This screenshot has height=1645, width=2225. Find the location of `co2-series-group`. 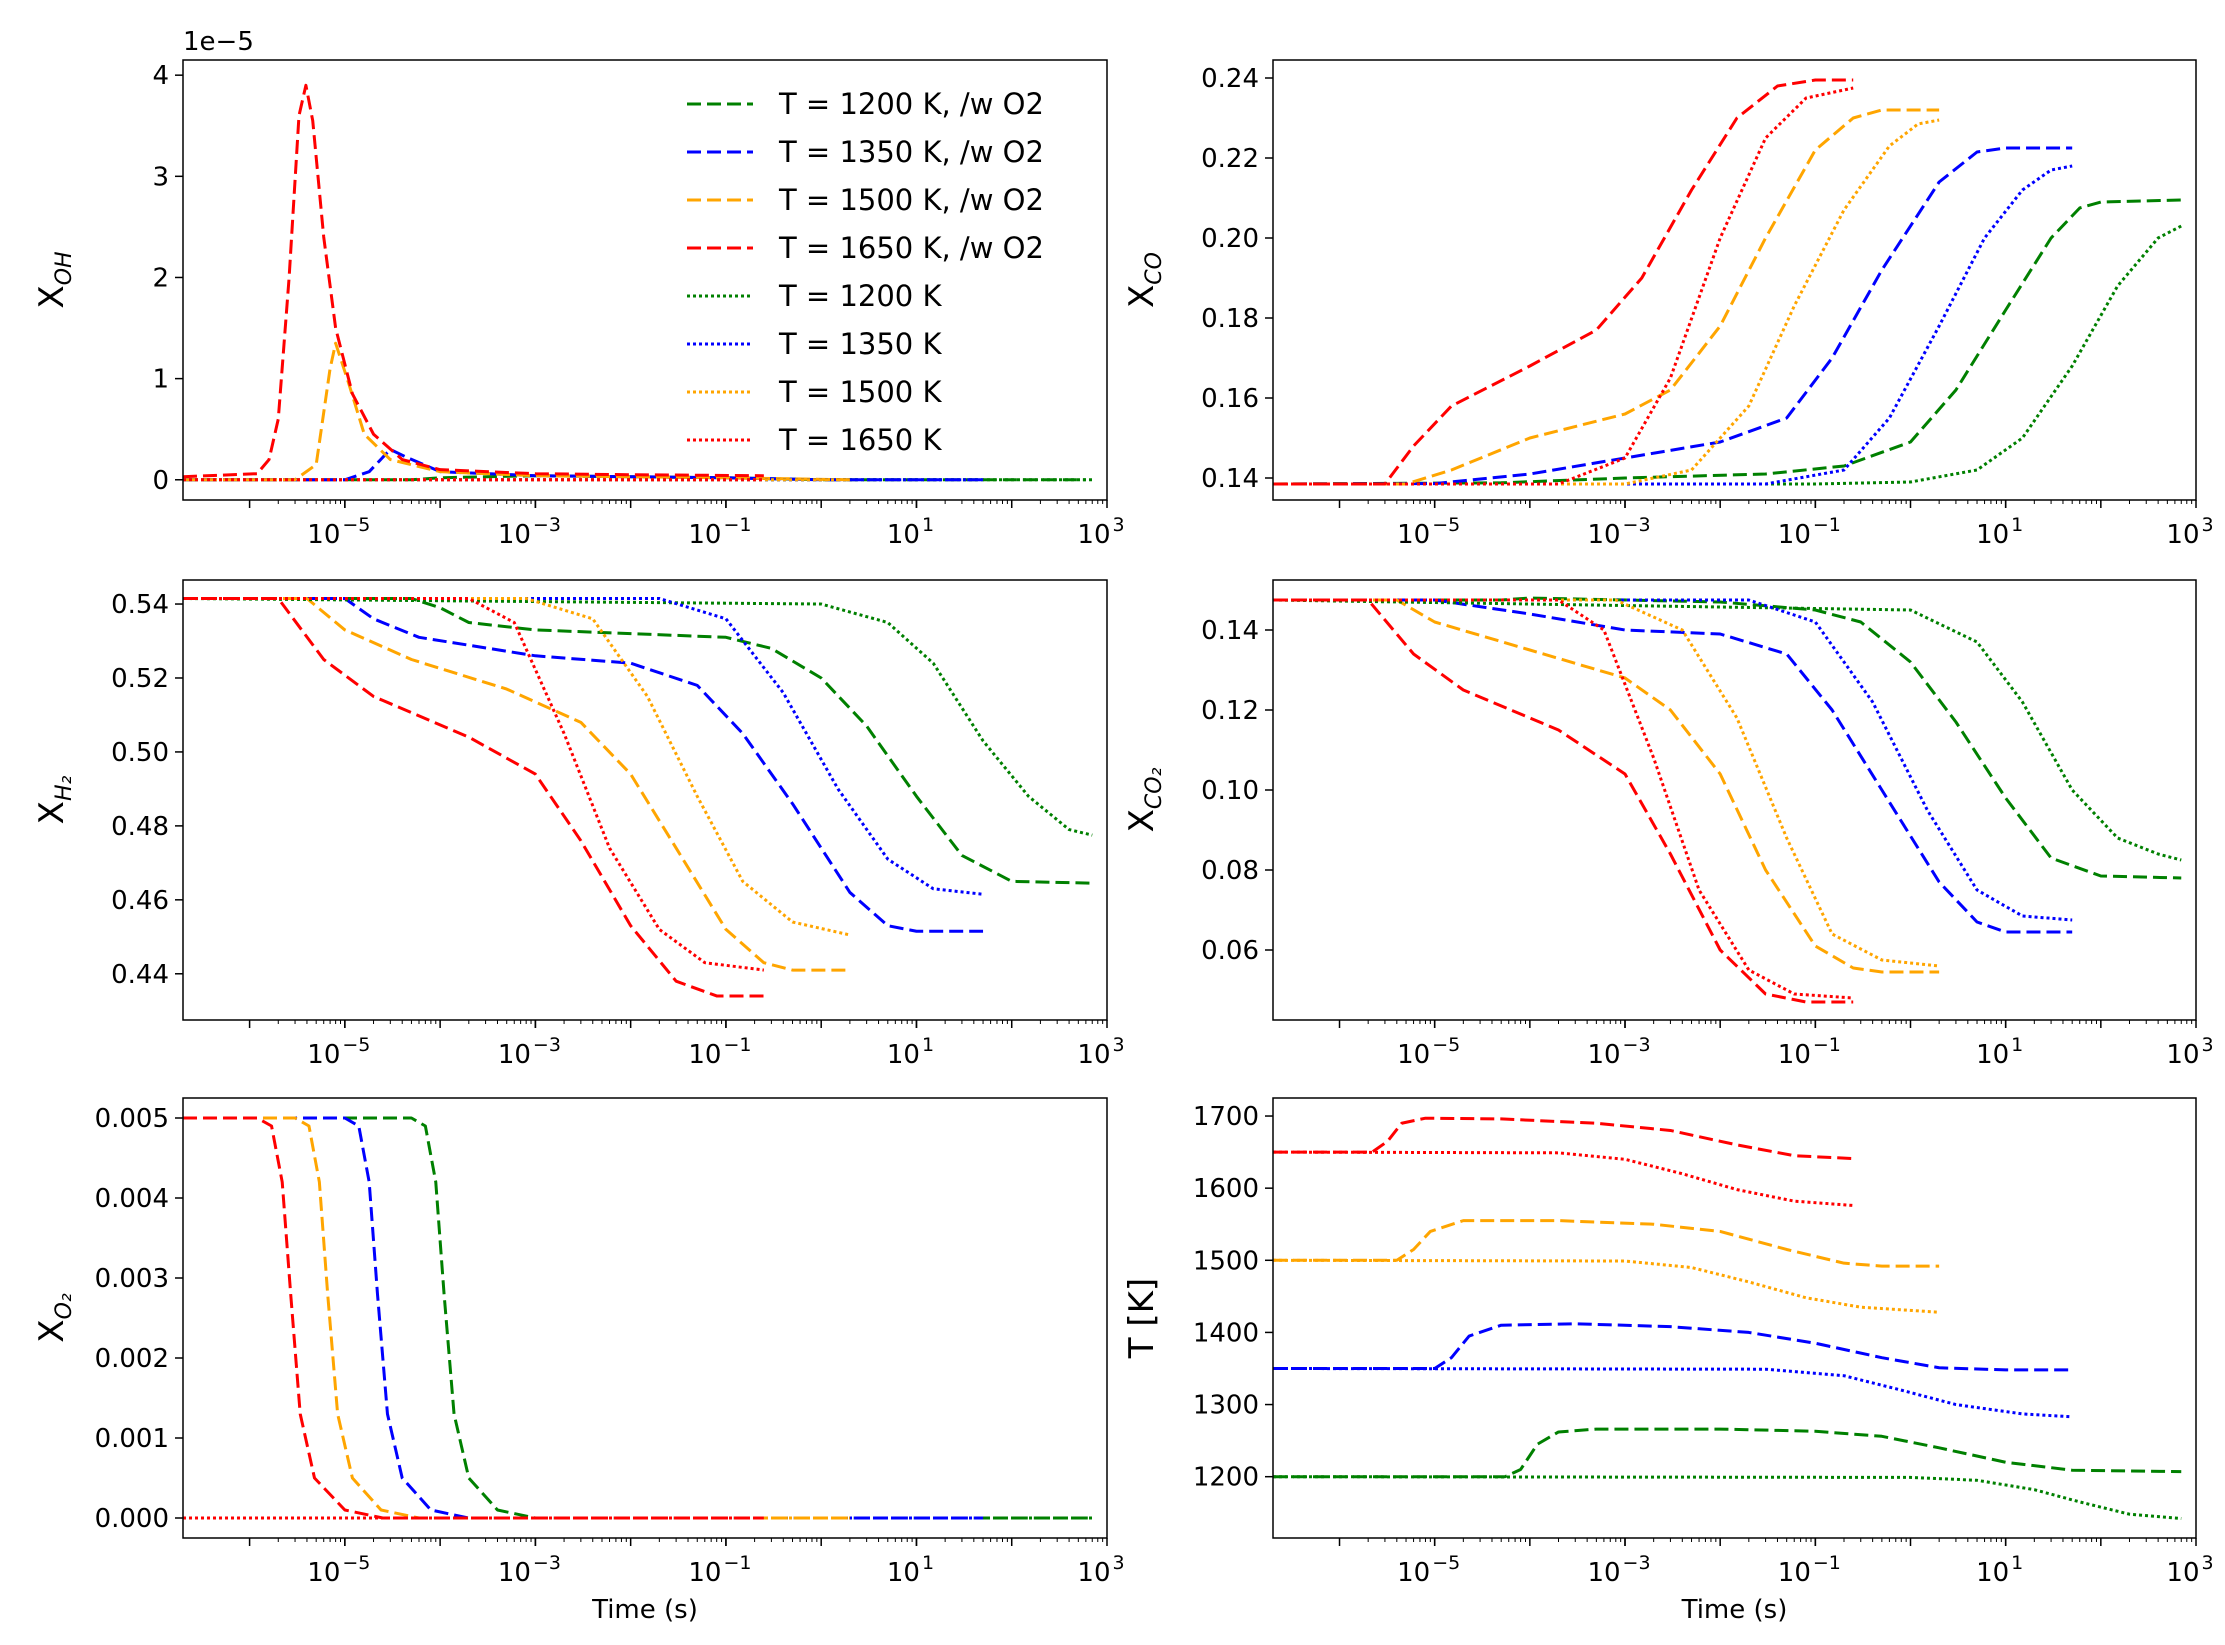

co2-series-group is located at coordinates (1727, 800).